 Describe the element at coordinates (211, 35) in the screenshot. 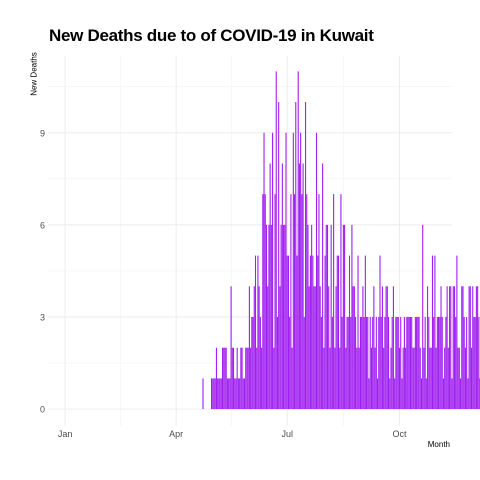

I see `chart-title: New Deaths due to of COVID-19 in Kuwait` at that location.